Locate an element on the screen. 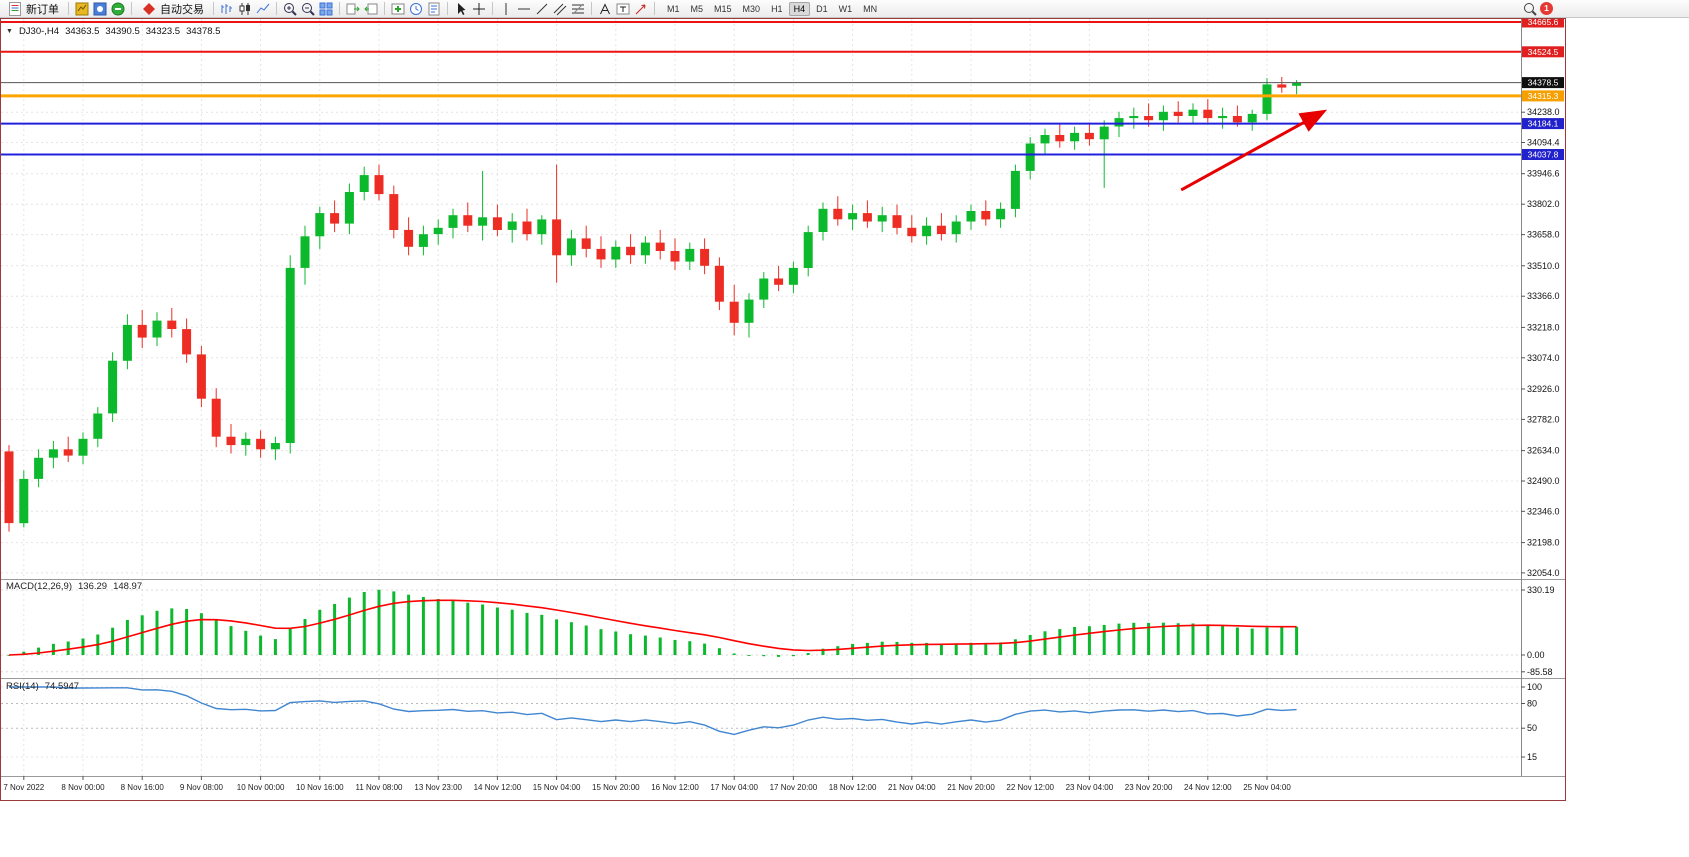  chart-dropdown-icon: ▼ is located at coordinates (9, 31).